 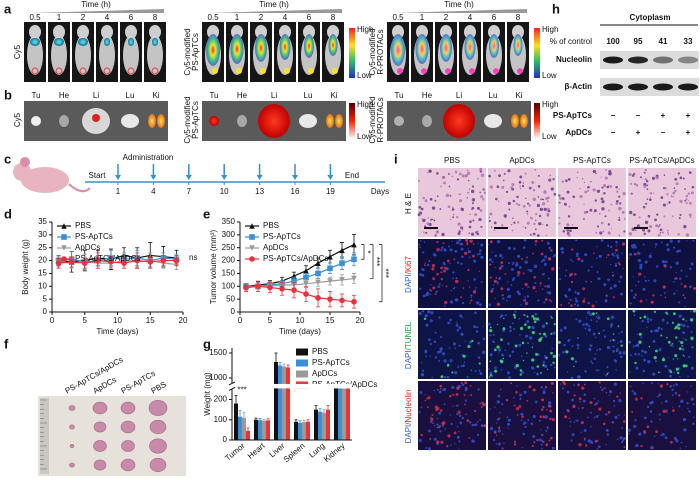 What do you see at coordinates (302, 352) in the screenshot?
I see `legend-swatch` at bounding box center [302, 352].